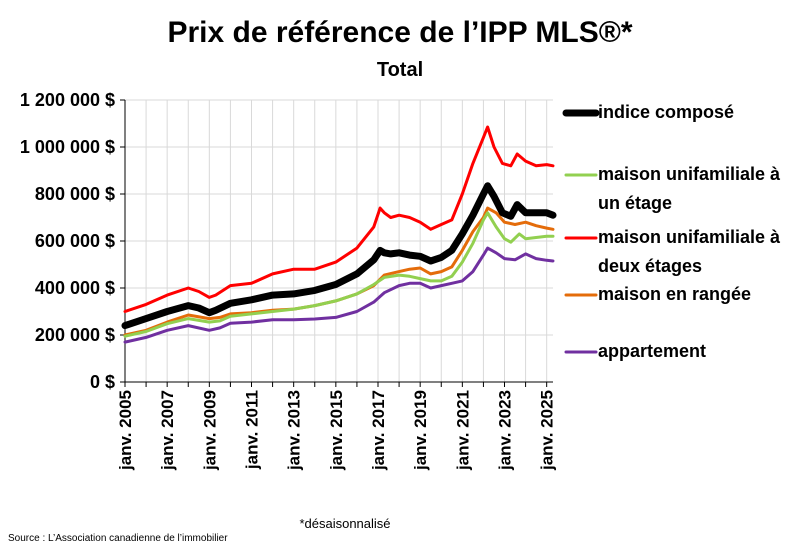  Describe the element at coordinates (420, 430) in the screenshot. I see `x-tick-label: janv. 2019` at that location.